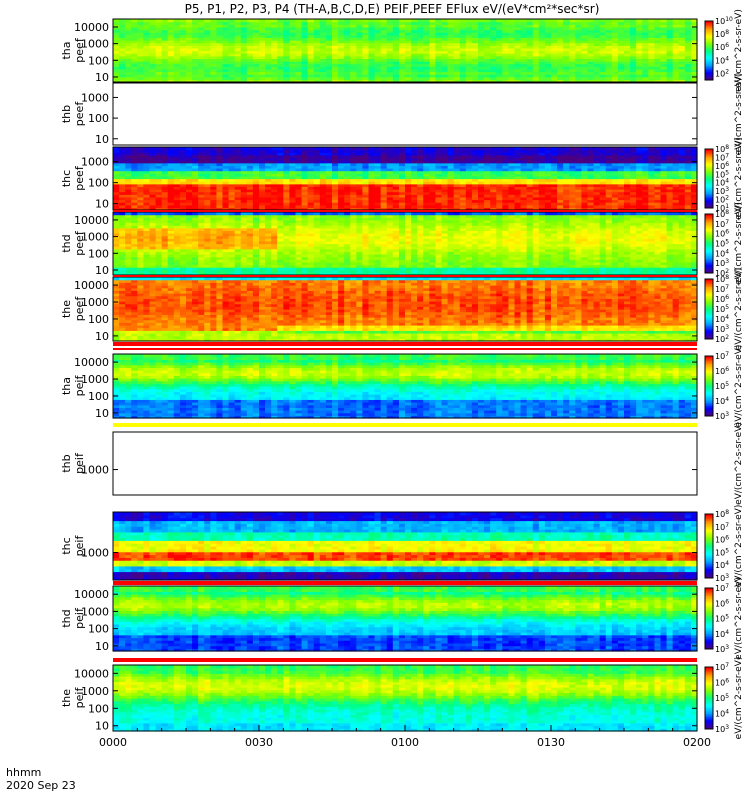 The width and height of the screenshot is (750, 800). What do you see at coordinates (91, 27) in the screenshot?
I see `y-tick-label: 10000` at bounding box center [91, 27].